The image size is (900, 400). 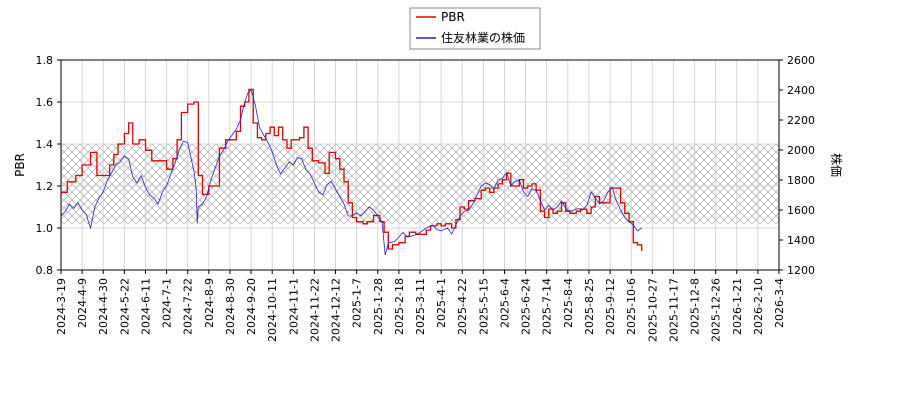 I want to click on left-tick-label-4: 1.6, so click(x=45, y=102).